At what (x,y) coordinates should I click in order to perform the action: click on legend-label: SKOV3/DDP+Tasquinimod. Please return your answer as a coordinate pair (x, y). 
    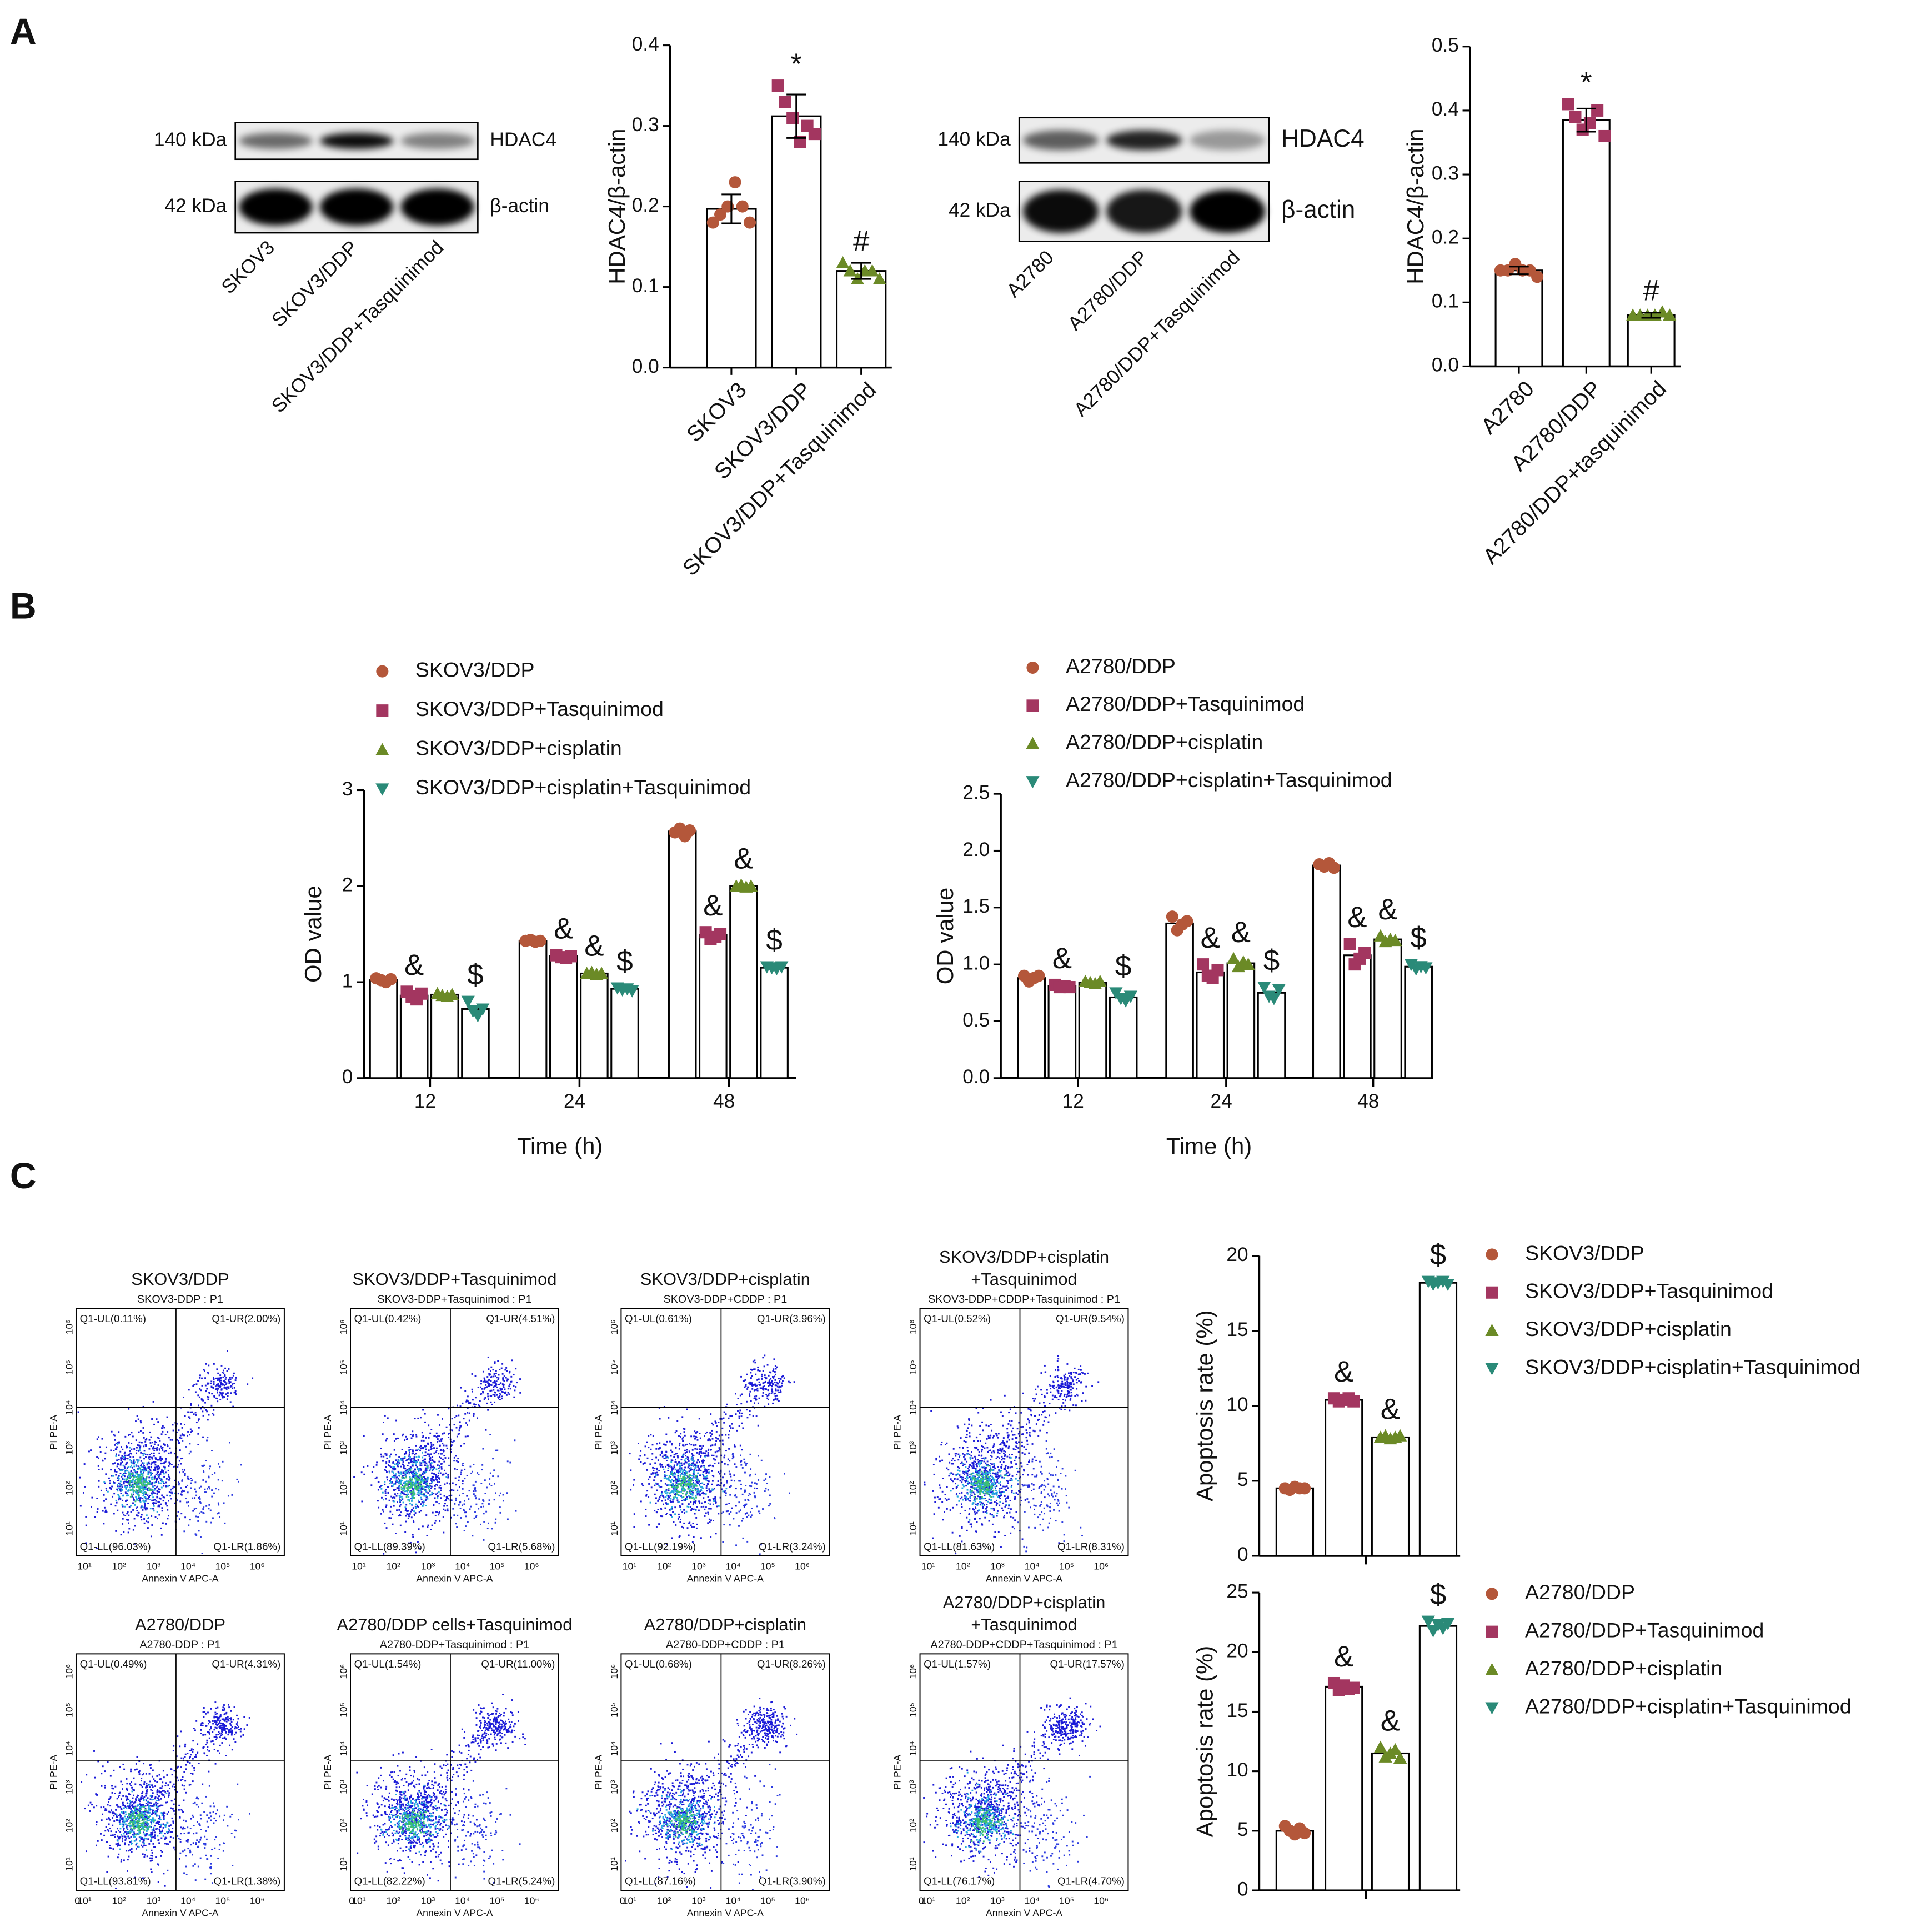
    Looking at the image, I should click on (1649, 1291).